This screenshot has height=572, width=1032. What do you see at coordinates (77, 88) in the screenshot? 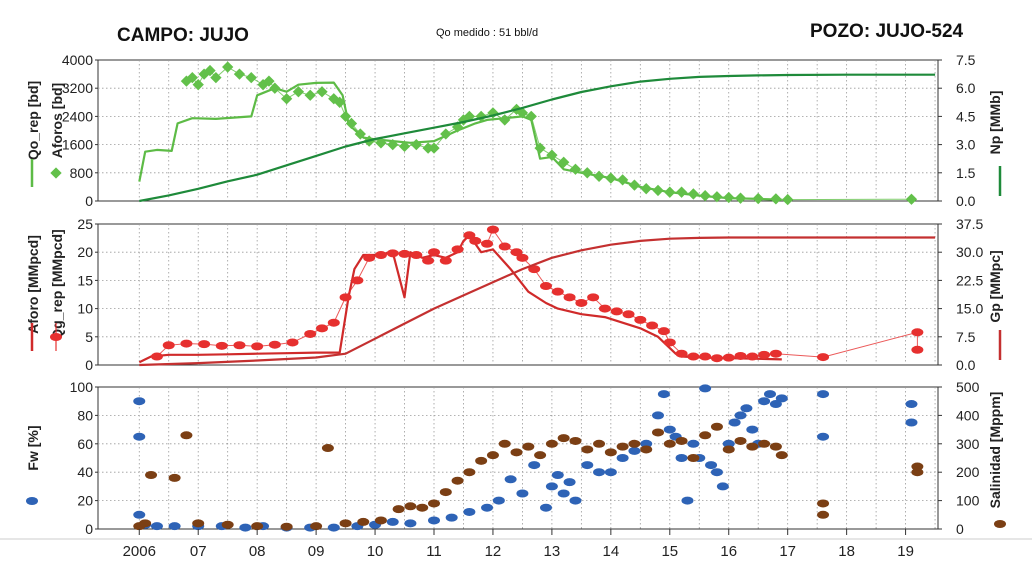
I see `ytick-left-label: 3200` at bounding box center [77, 88].